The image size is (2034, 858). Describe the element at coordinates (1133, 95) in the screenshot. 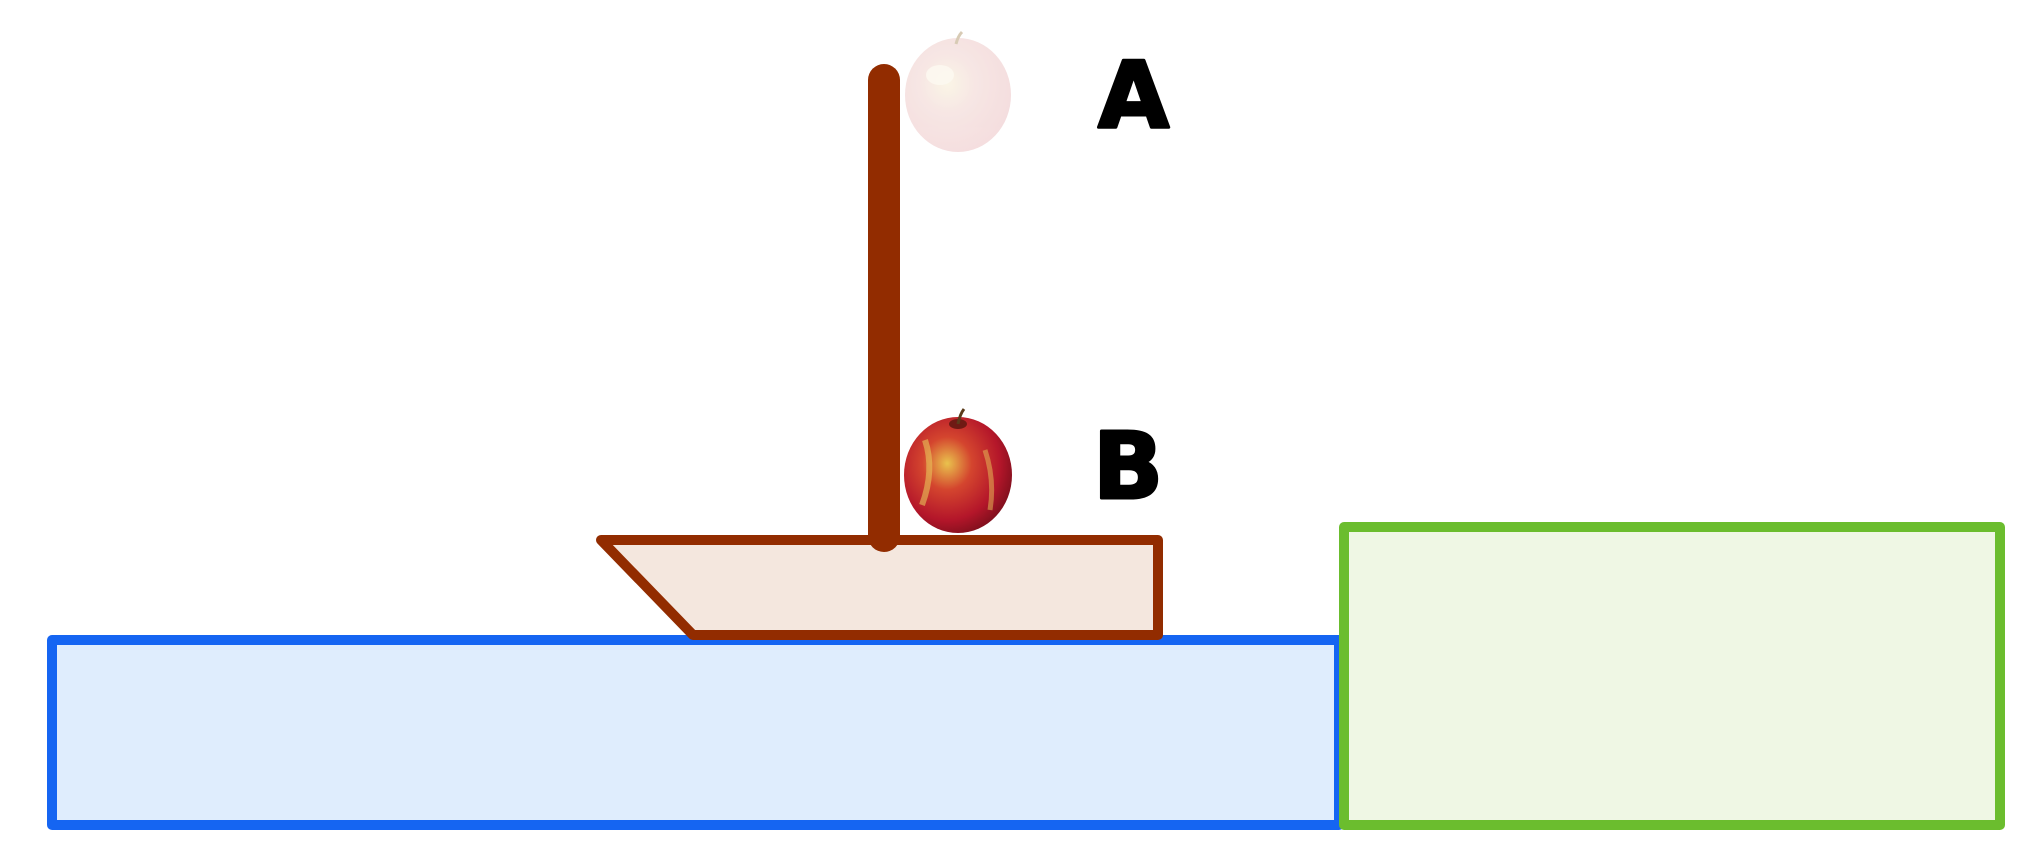

I see `label-a: A` at that location.